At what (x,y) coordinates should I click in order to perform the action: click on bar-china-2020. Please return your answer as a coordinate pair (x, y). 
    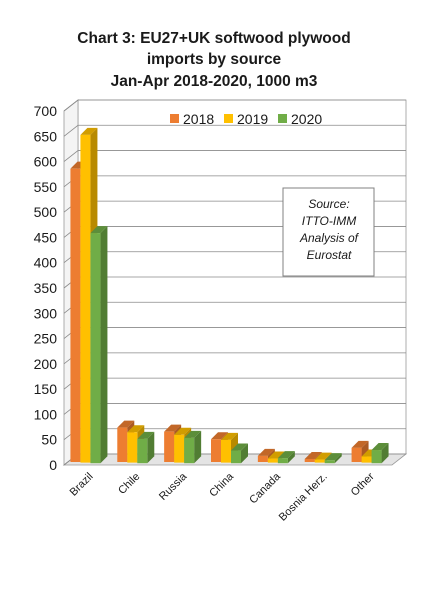
    Looking at the image, I should click on (239, 453).